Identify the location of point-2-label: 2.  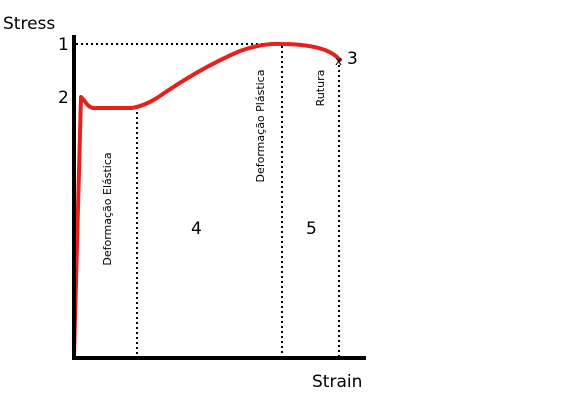
(63, 98).